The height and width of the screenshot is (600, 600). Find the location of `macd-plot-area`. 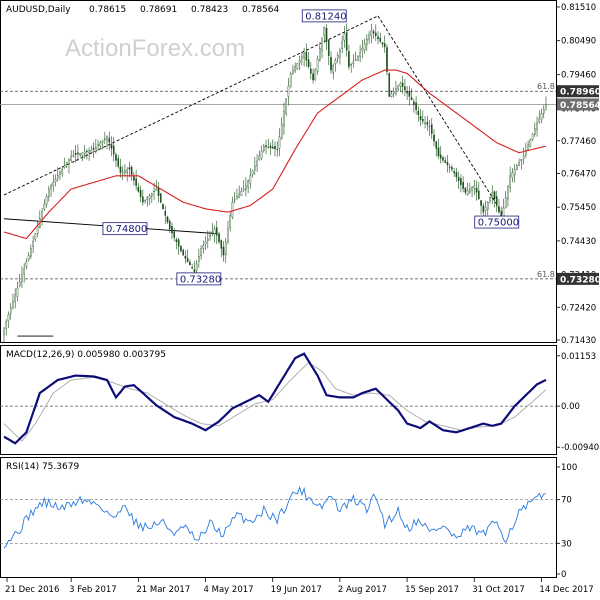

macd-plot-area is located at coordinates (278, 398).